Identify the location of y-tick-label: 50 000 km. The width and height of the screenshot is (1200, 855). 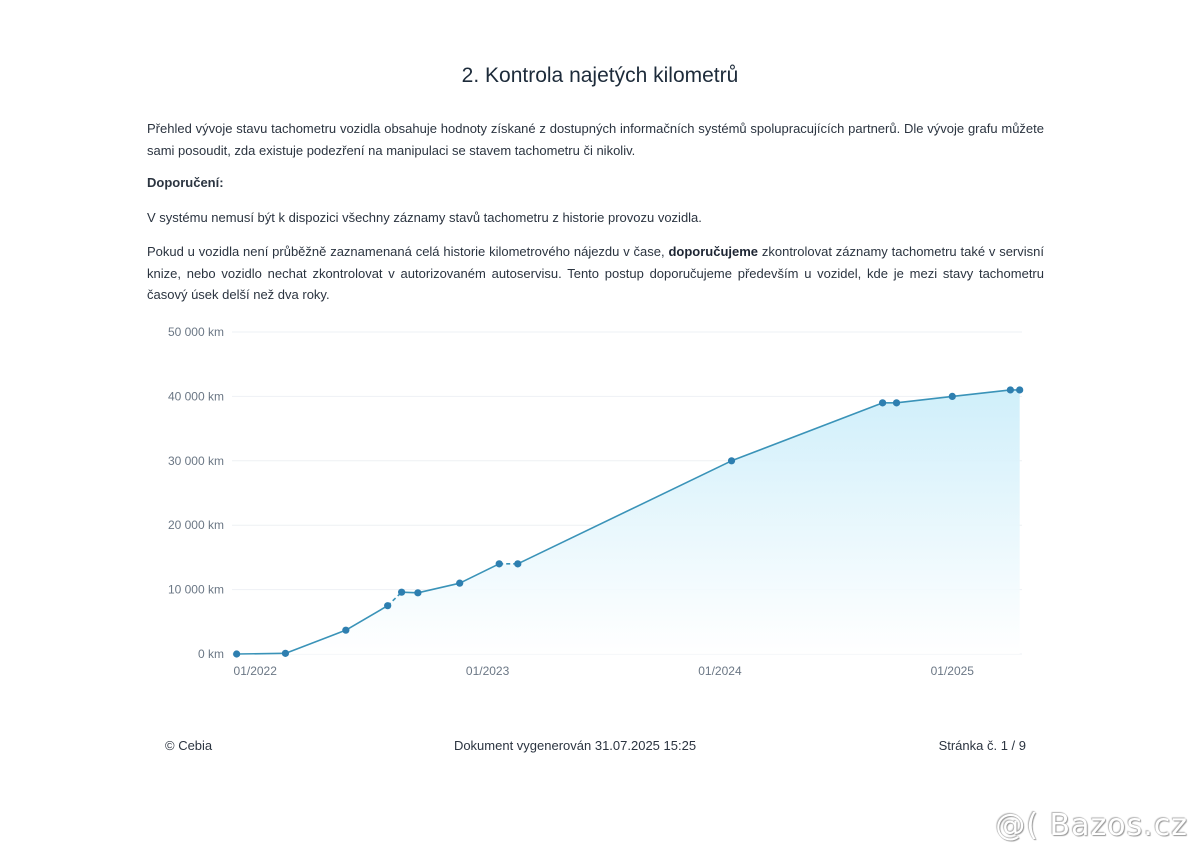
(196, 332).